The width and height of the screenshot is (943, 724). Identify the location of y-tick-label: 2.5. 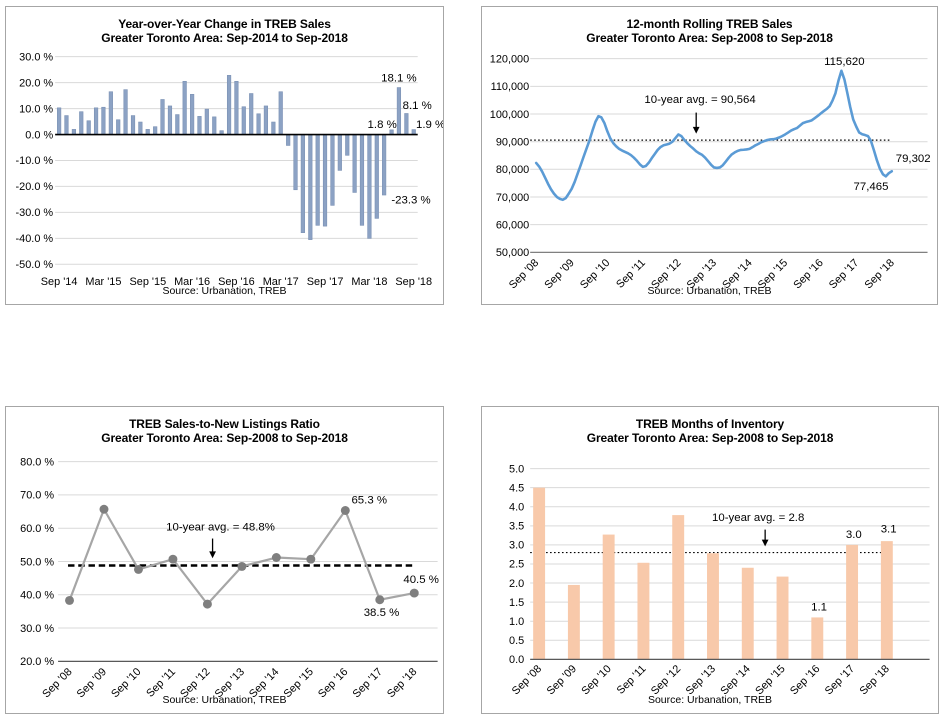
(516, 565).